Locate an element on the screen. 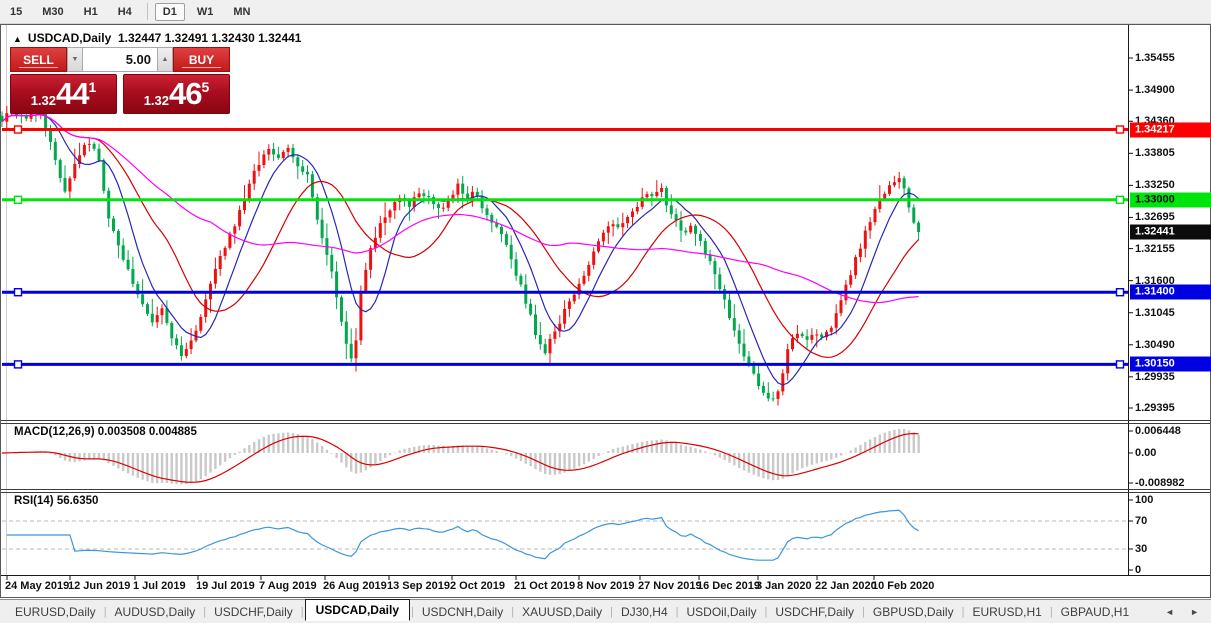  buy-price-pip: 5 is located at coordinates (205, 87).